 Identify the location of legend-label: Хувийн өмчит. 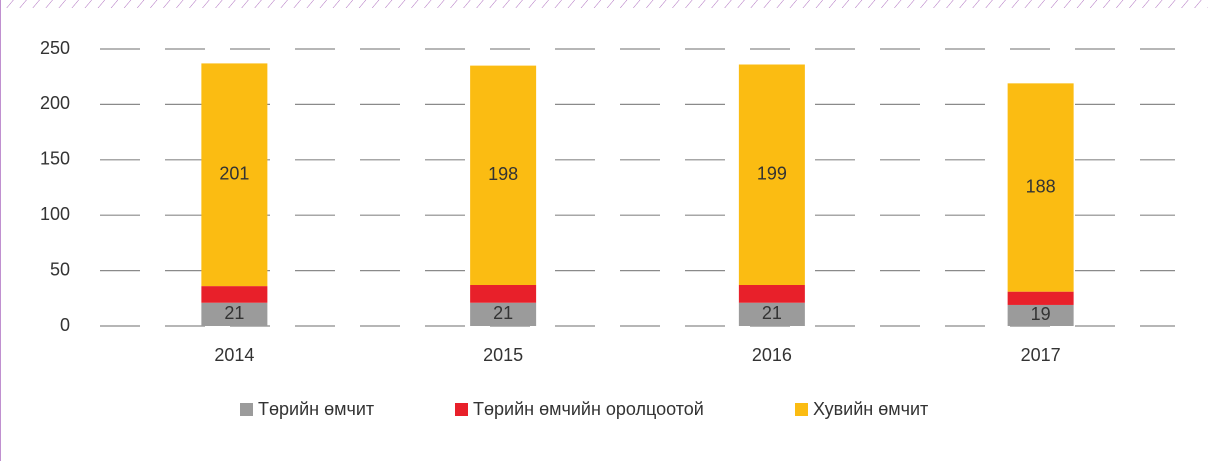
(870, 409).